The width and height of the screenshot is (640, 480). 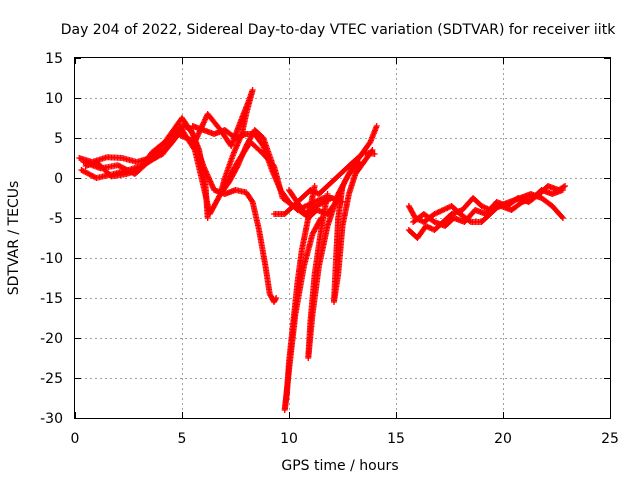 What do you see at coordinates (51, 339) in the screenshot?
I see `y-tick-label: -20` at bounding box center [51, 339].